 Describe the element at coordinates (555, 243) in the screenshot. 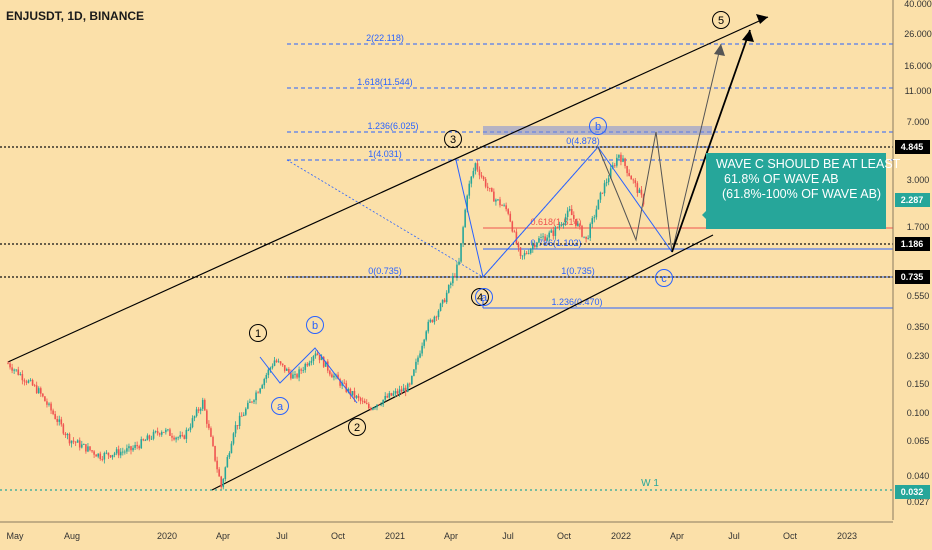

I see `fib-level-label: 0.786(1.102)` at that location.